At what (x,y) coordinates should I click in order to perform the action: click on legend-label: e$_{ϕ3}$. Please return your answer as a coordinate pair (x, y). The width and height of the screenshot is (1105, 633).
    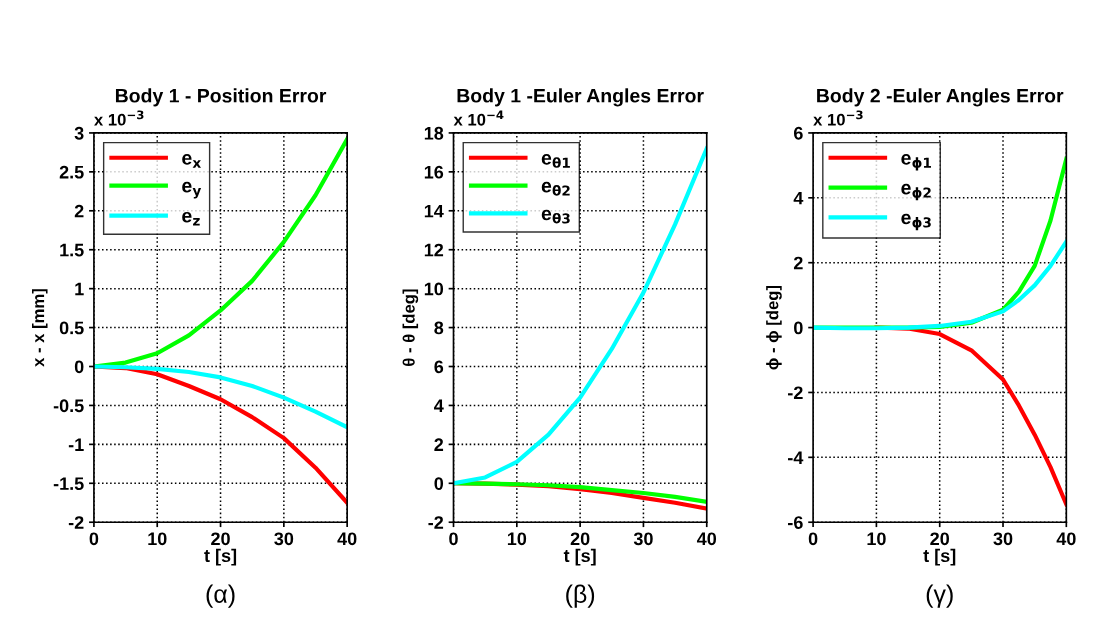
    Looking at the image, I should click on (916, 222).